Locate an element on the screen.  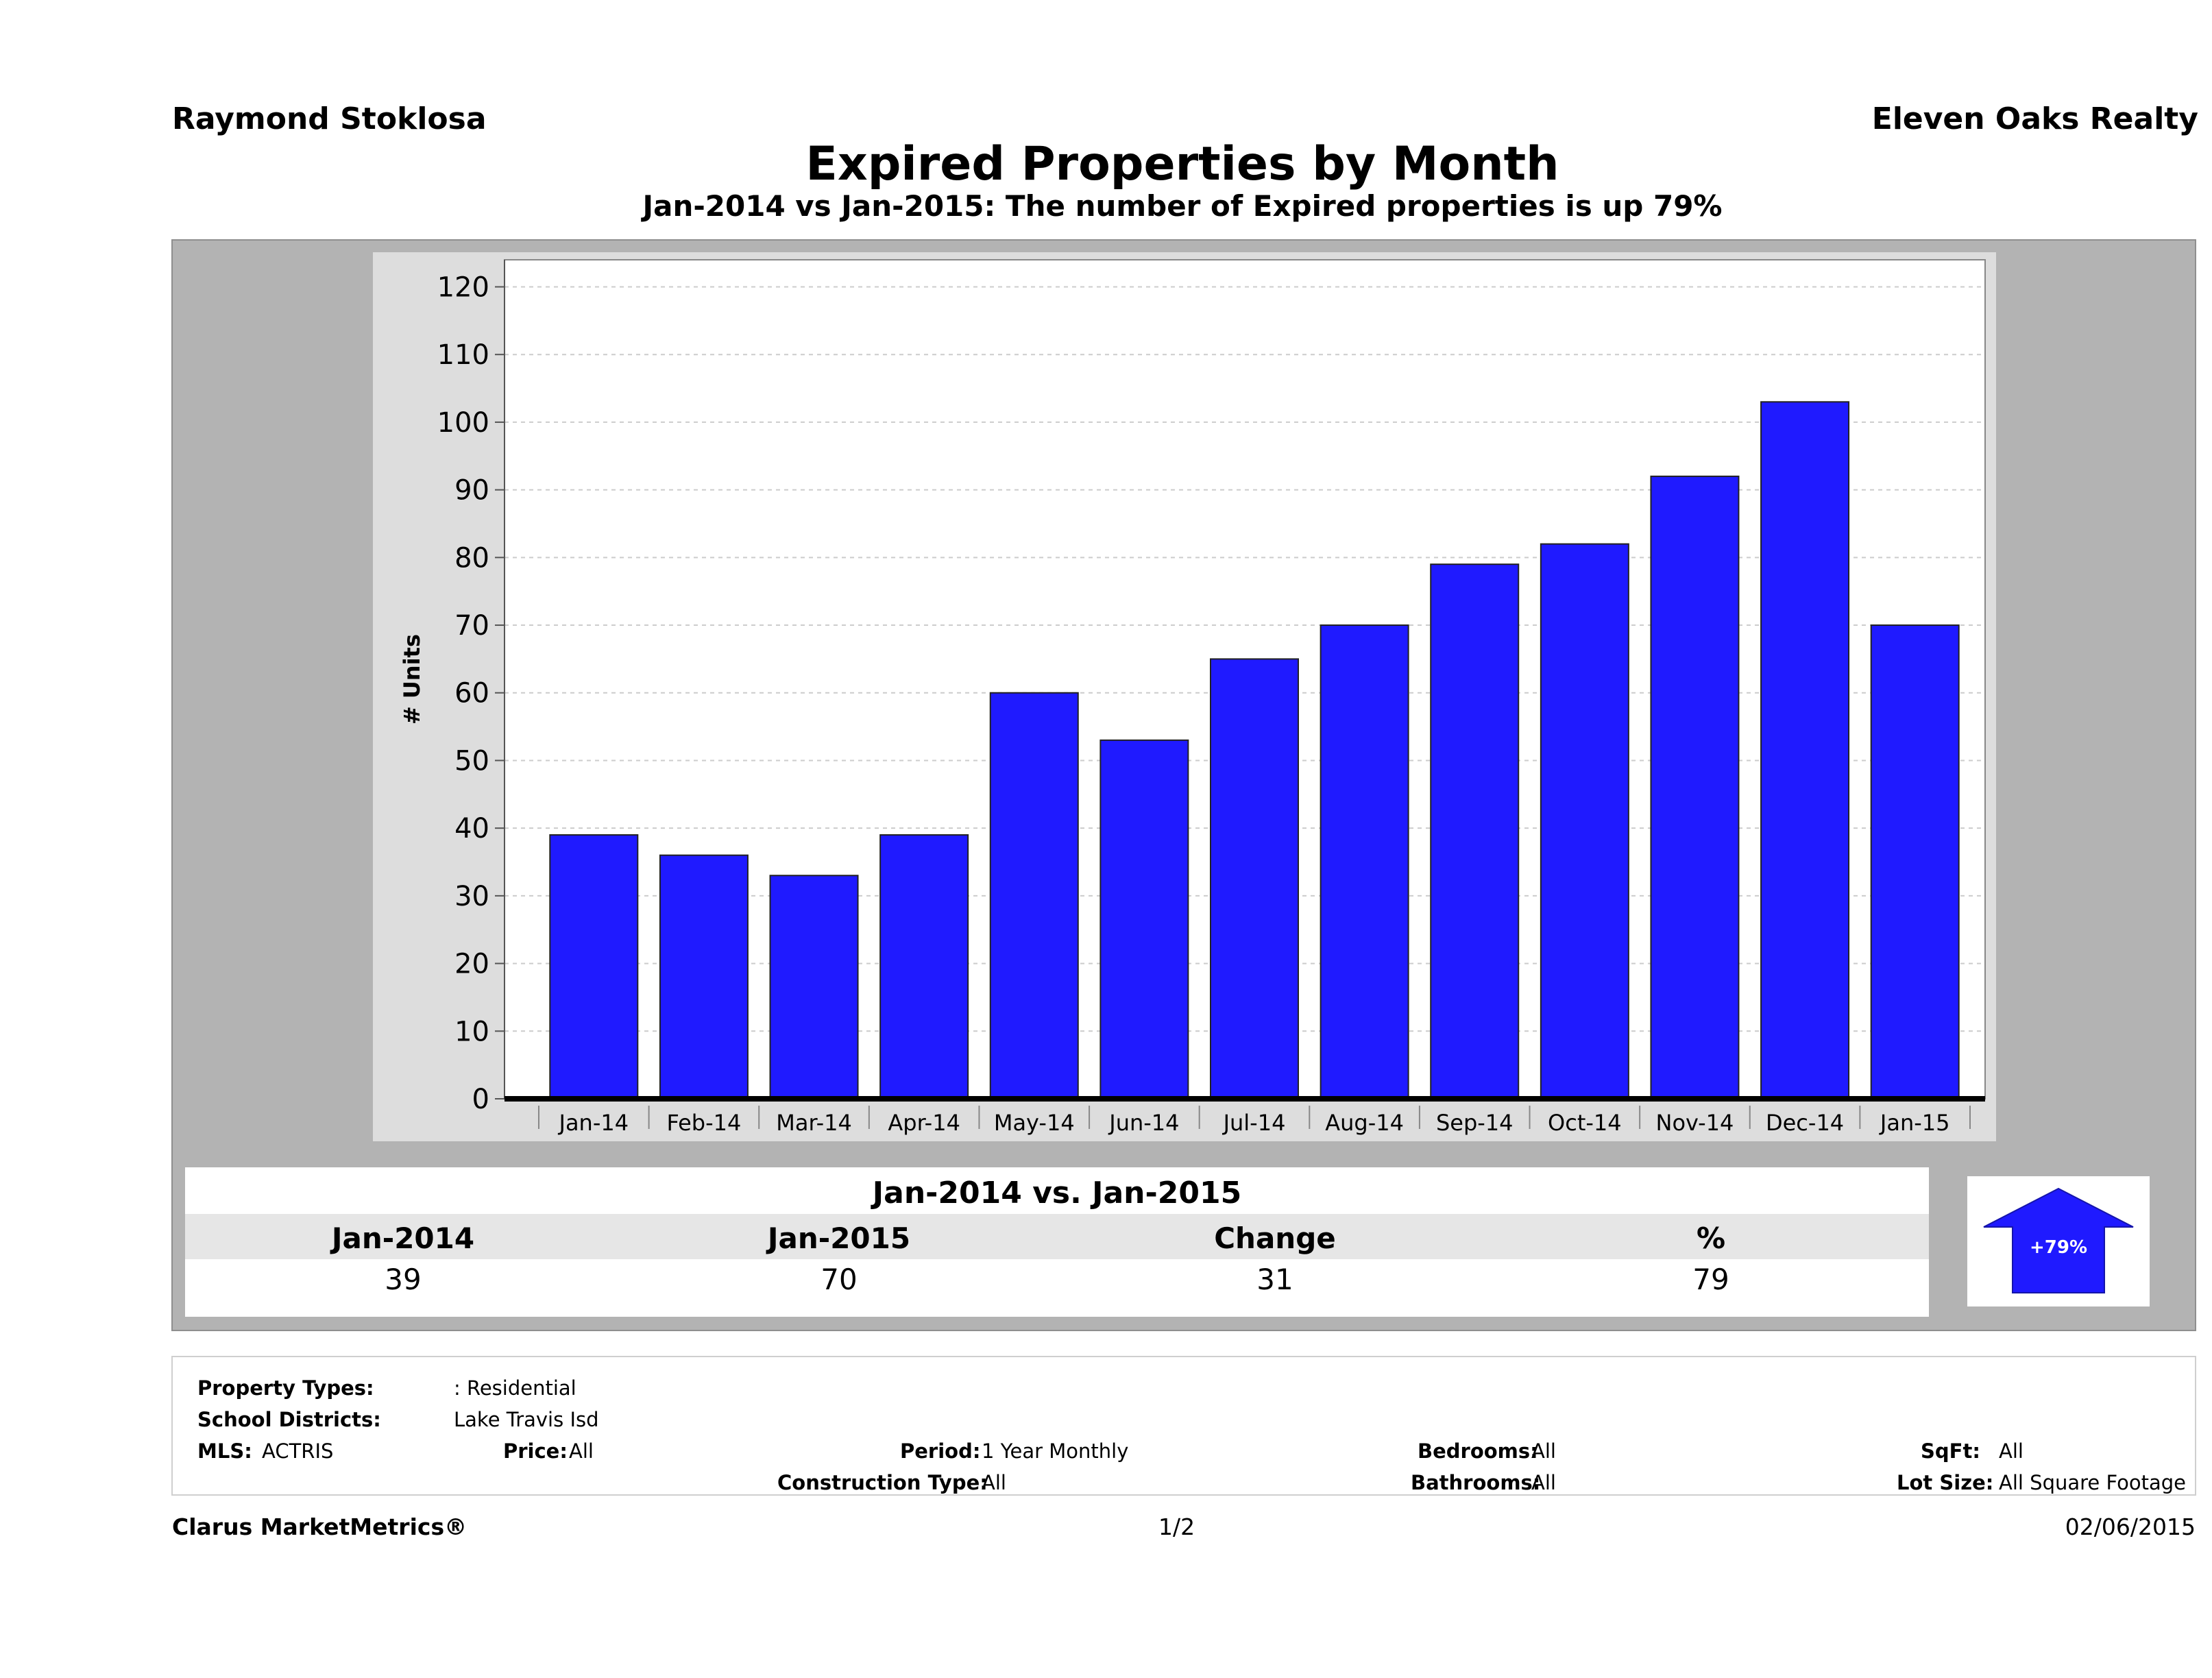
x-tick-label: Oct-14 is located at coordinates (1585, 1123).